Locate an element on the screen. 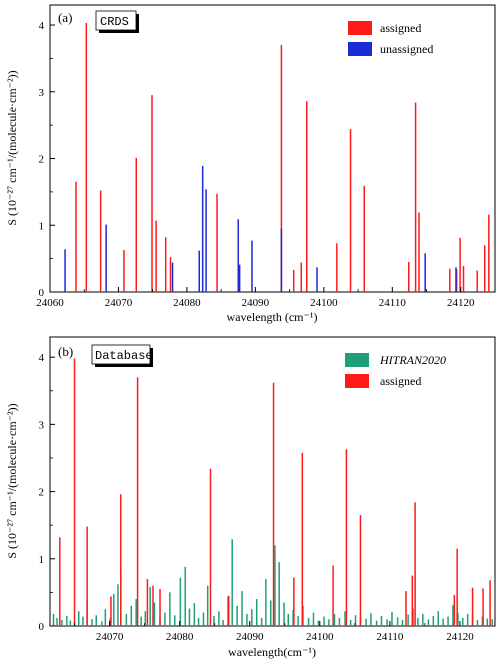 This screenshot has width=500, height=667. panel-b-box-label: Database is located at coordinates (124, 356).